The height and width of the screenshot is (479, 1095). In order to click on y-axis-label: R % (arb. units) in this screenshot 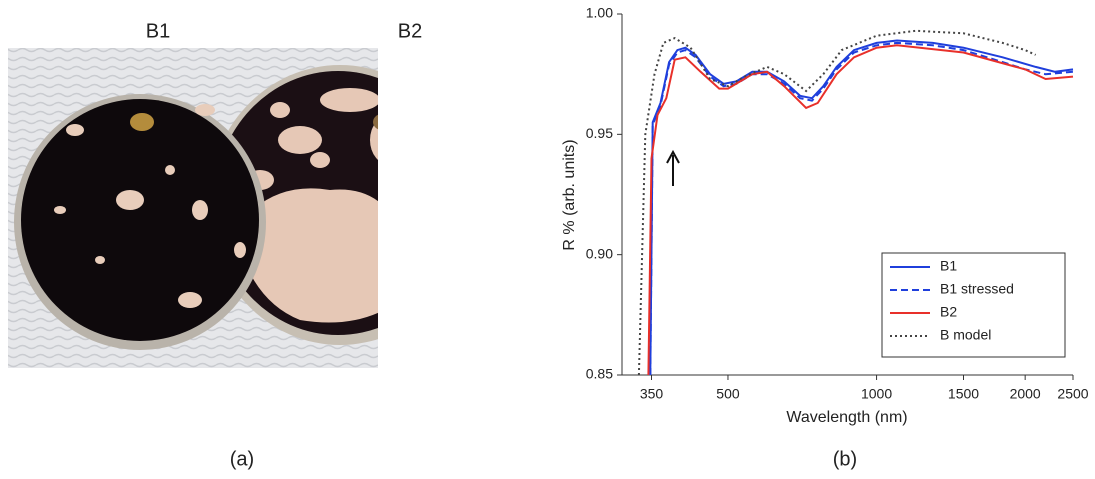, I will do `click(569, 194)`.